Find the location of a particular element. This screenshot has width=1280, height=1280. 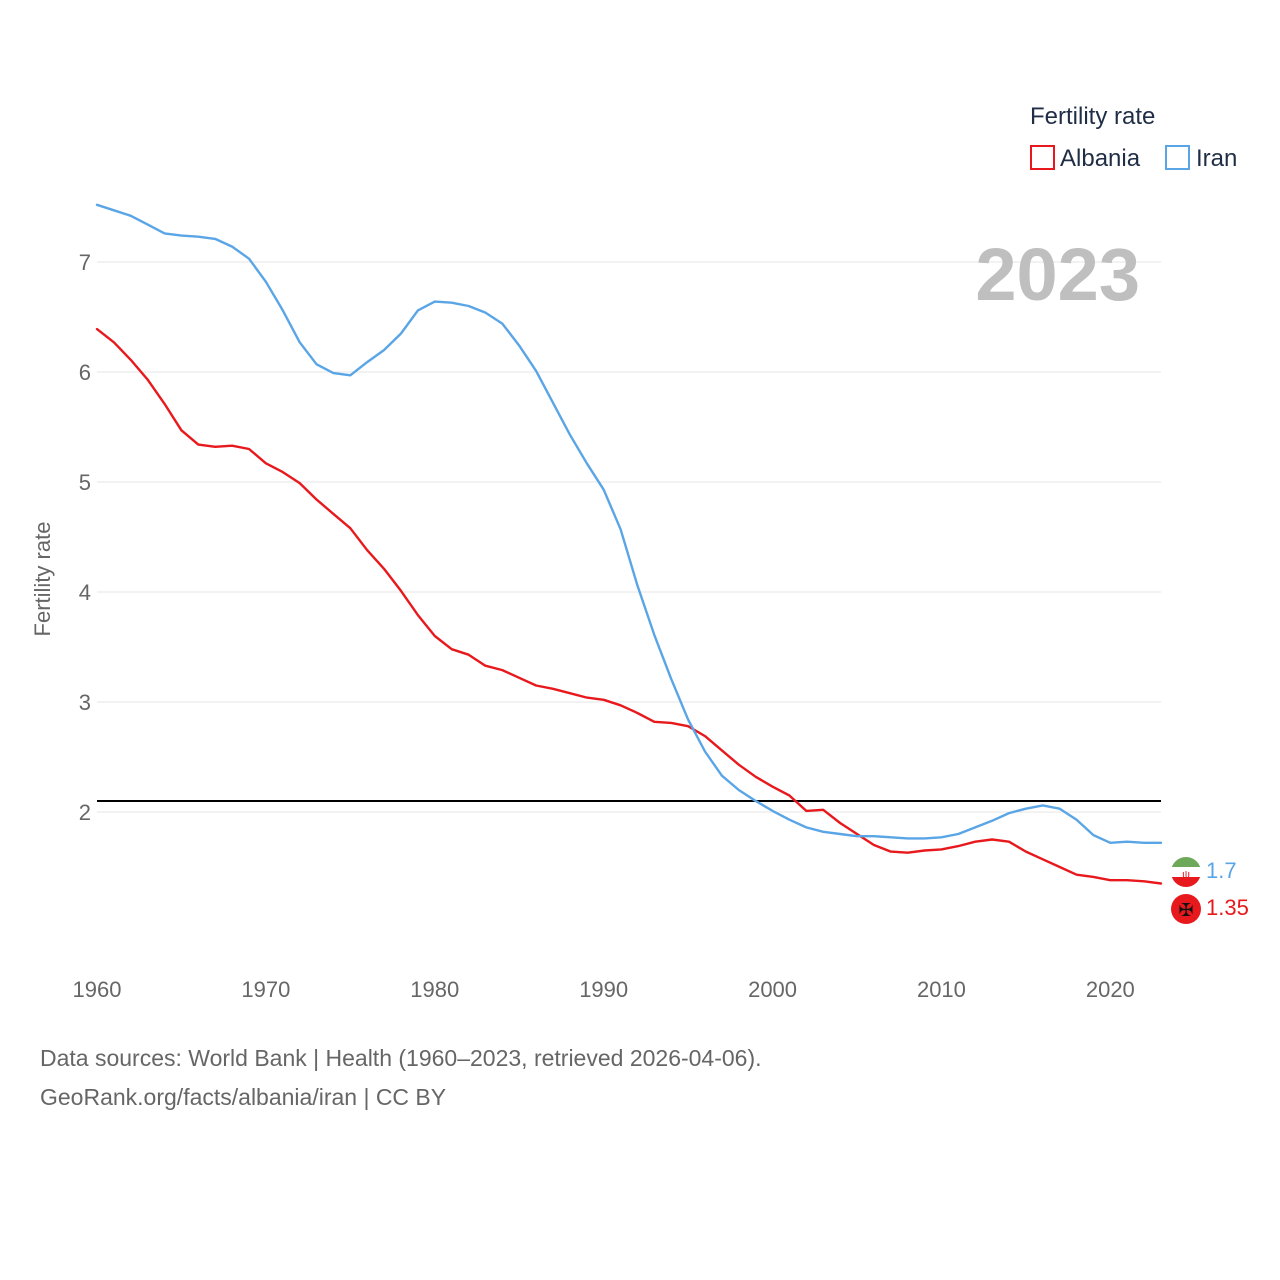

end-label-iran: 1.7 is located at coordinates (1221, 870).